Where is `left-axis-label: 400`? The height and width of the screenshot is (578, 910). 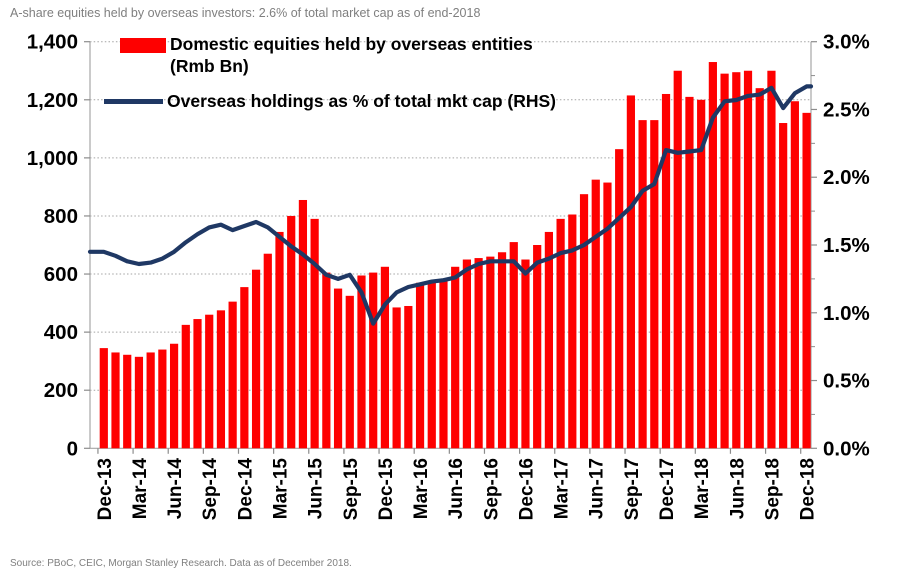
left-axis-label: 400 is located at coordinates (61, 332).